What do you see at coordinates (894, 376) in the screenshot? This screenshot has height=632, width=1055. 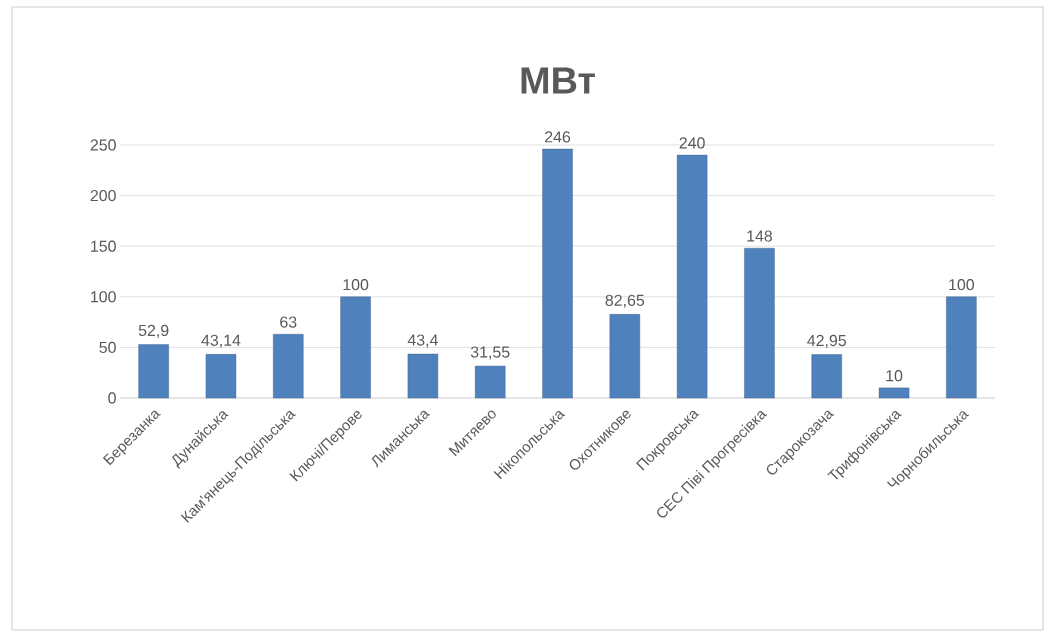 I see `data-label: 10` at bounding box center [894, 376].